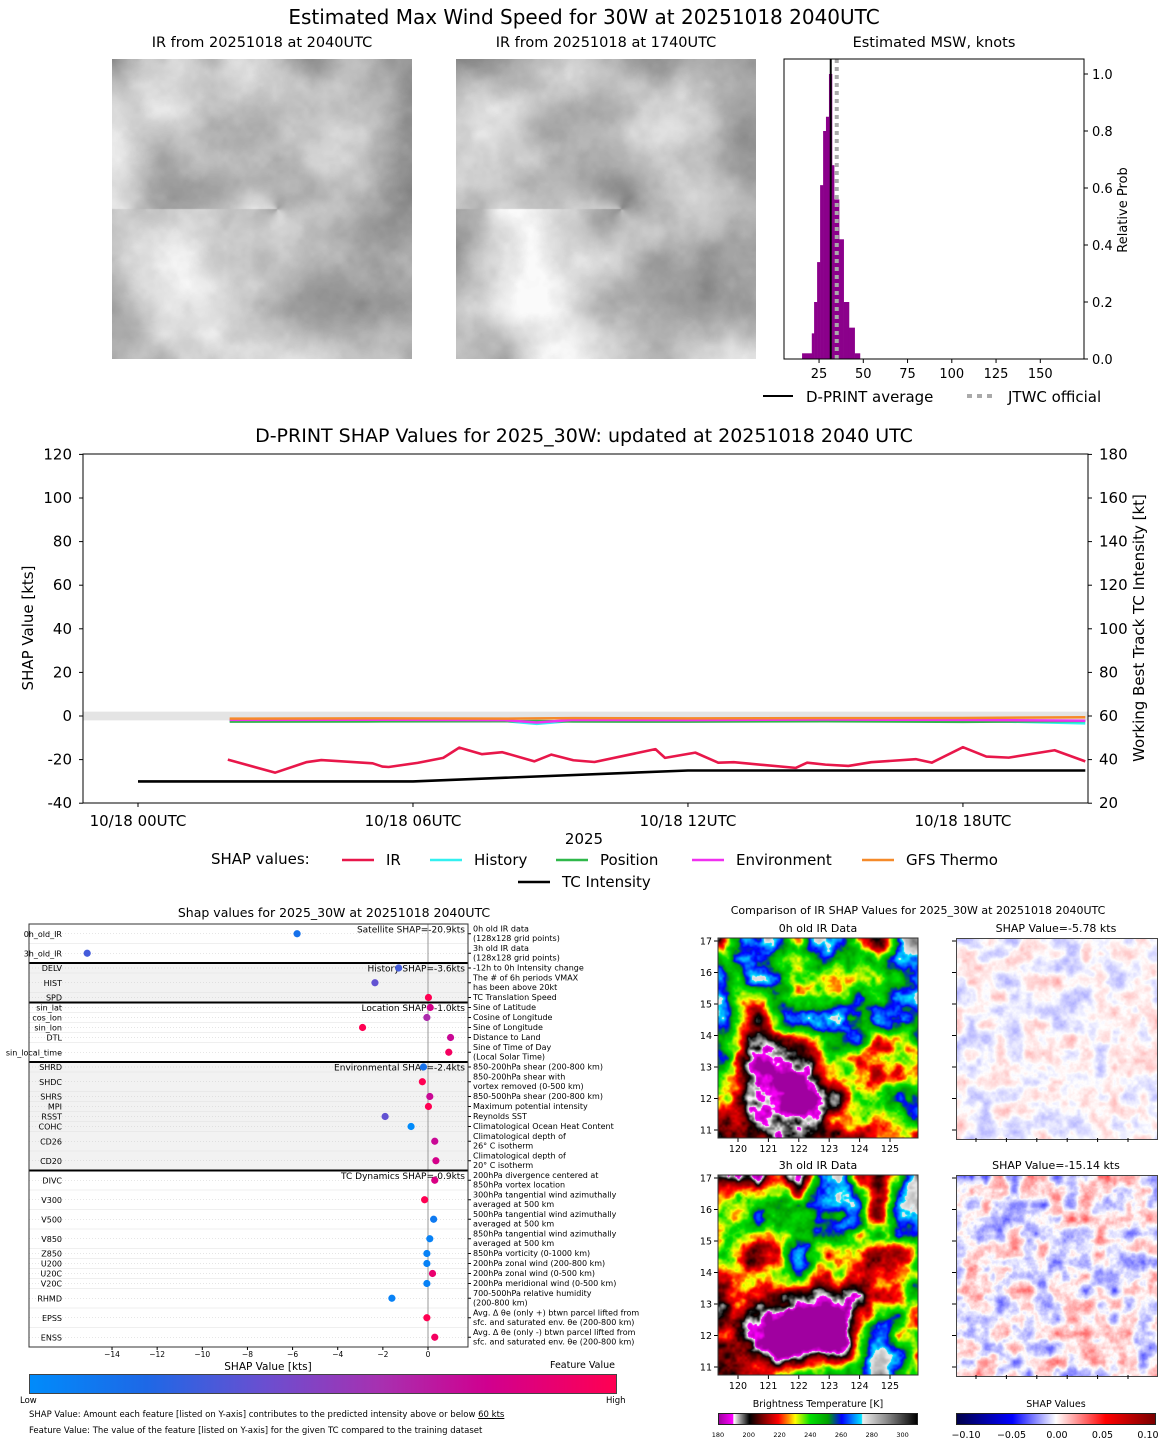 This screenshot has height=1446, width=1168. What do you see at coordinates (428, 1354) in the screenshot?
I see `x-tick-label: 0` at bounding box center [428, 1354].